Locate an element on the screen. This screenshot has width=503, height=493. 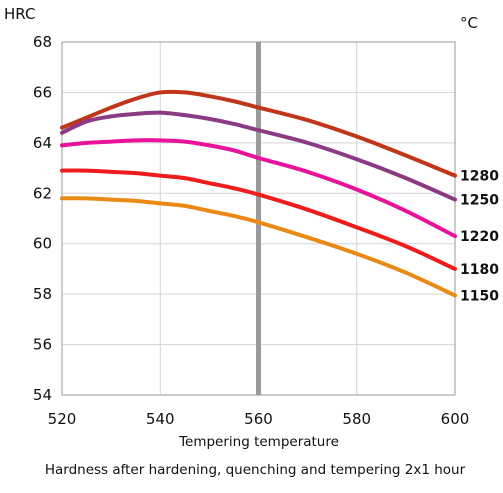
y-tick-labels: 54 56 58 60 62 64 66 68 is located at coordinates (42, 218).